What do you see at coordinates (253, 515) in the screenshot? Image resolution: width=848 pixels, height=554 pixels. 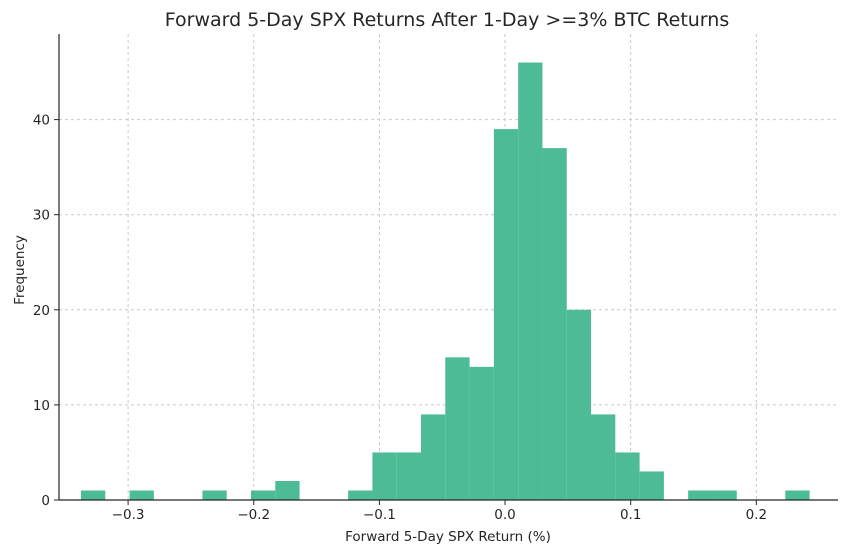 I see `x-tick-label: −0.2` at bounding box center [253, 515].